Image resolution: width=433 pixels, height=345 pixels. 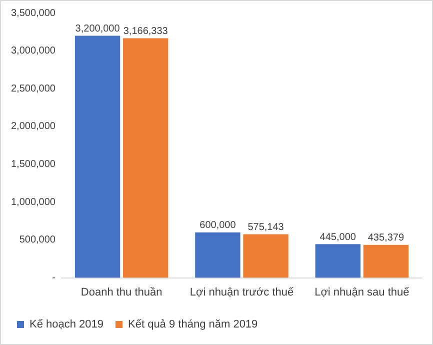 What do you see at coordinates (33, 88) in the screenshot?
I see `y-tick-label: 2,500,000` at bounding box center [33, 88].